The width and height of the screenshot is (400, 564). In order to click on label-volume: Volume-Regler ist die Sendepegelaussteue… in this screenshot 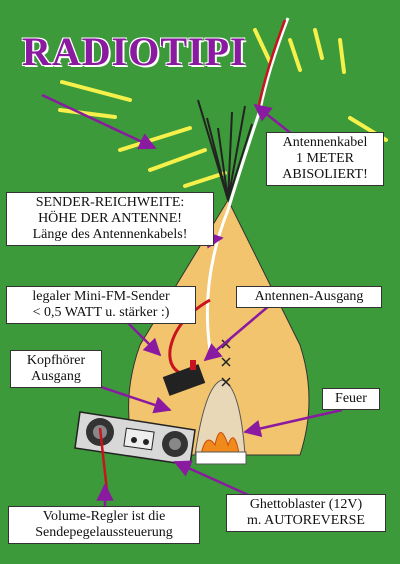, I will do `click(104, 525)`.